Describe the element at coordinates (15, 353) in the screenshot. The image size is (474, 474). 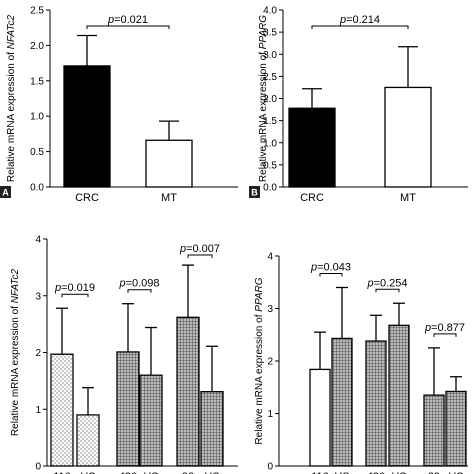
I see `panel-c-y-axis-label: Relative mRNA expression of NFATc2` at that location.